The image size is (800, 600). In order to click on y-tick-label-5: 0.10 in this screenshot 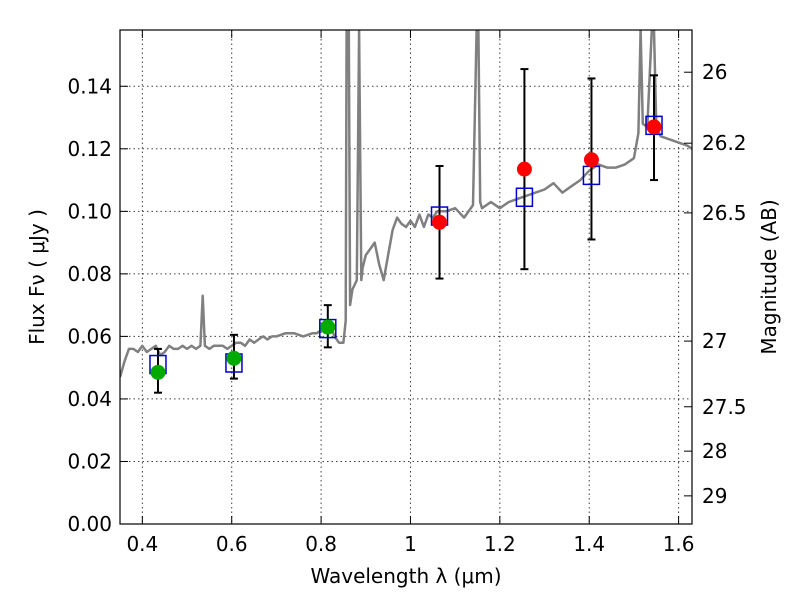, I will do `click(89, 211)`.